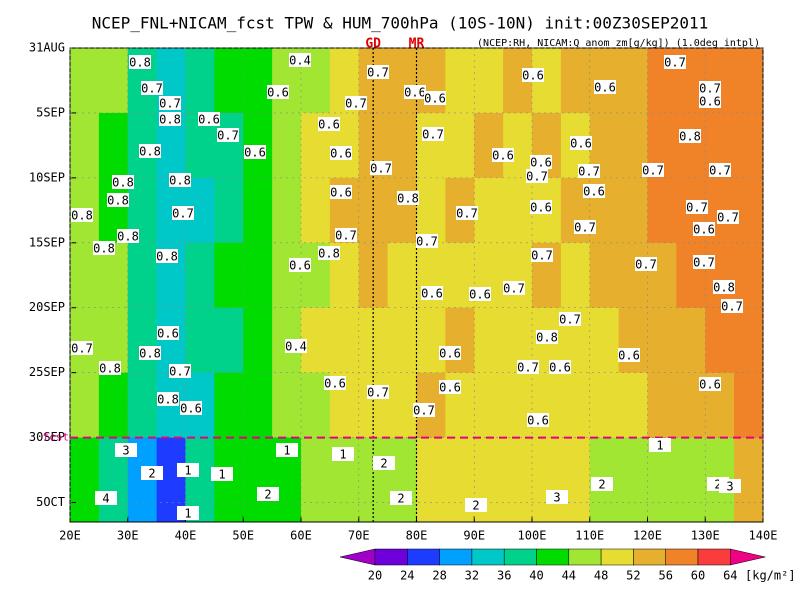  I want to click on x-tick-label: 50E, so click(243, 536).